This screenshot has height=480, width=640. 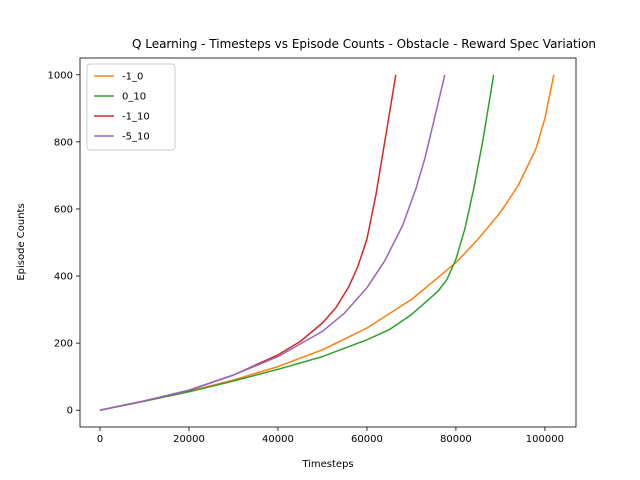 What do you see at coordinates (189, 439) in the screenshot?
I see `x-tick-label: 20000` at bounding box center [189, 439].